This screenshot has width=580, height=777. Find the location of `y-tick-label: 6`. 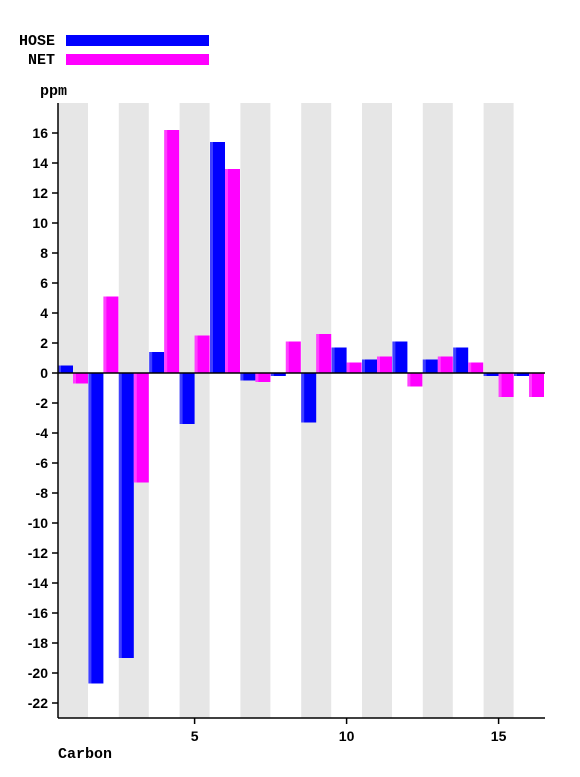

y-tick-label: 6 is located at coordinates (44, 283).